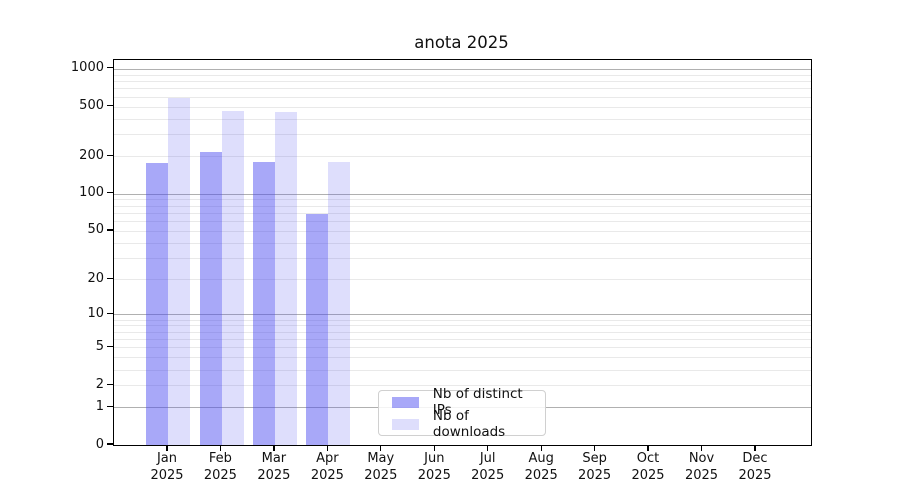 The width and height of the screenshot is (900, 500). Describe the element at coordinates (91, 155) in the screenshot. I see `y-tick-label-200: 200` at that location.